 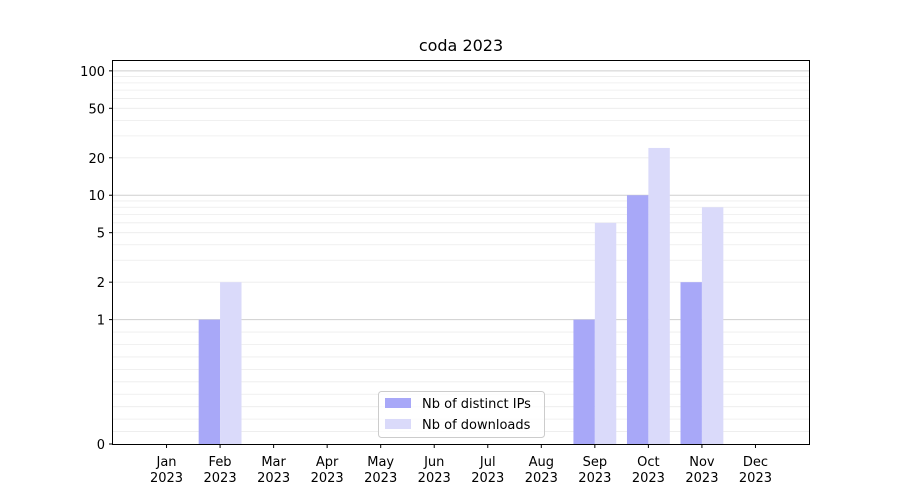 I want to click on y-tick-label: 1, so click(x=101, y=321).